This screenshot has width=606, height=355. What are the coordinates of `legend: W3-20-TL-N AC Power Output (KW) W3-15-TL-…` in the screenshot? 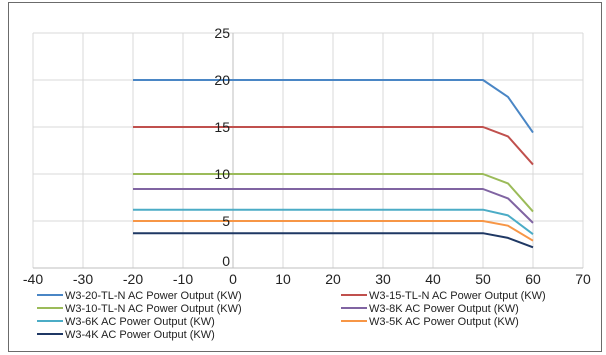 It's located at (291, 315).